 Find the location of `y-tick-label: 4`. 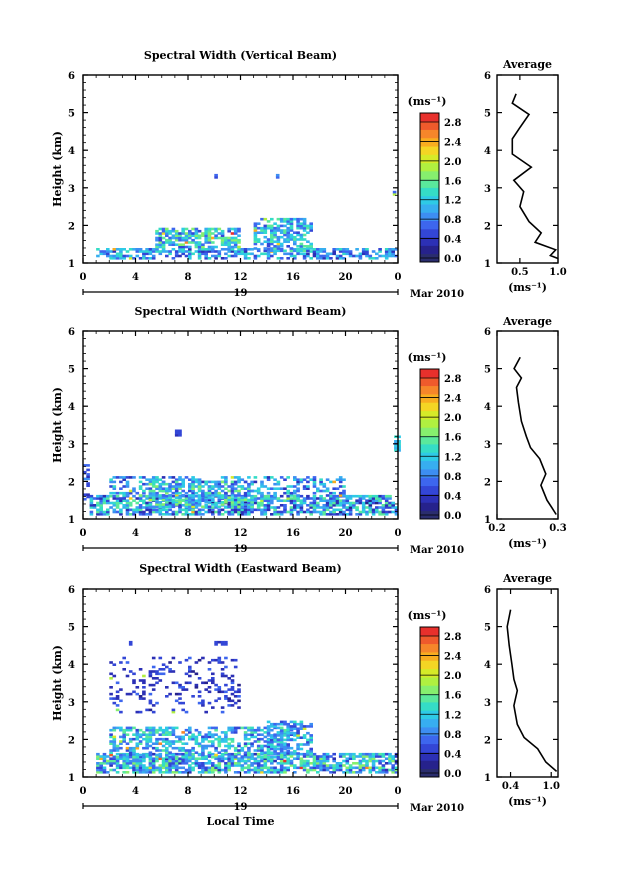

y-tick-label: 4 is located at coordinates (71, 665).